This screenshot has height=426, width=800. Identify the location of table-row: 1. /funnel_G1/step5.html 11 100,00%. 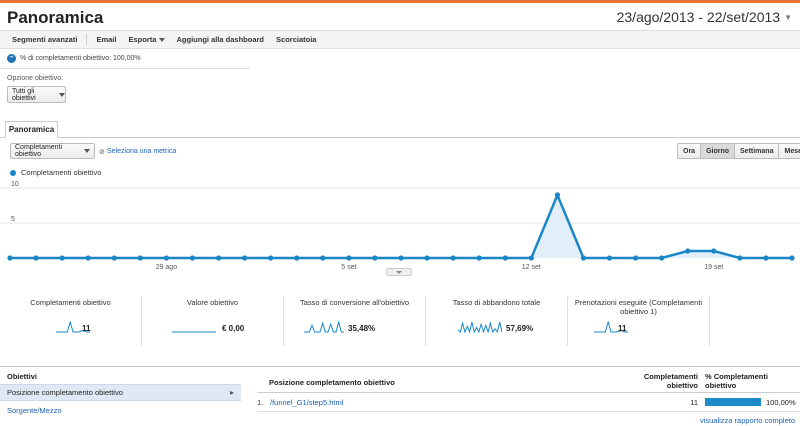
(528, 402).